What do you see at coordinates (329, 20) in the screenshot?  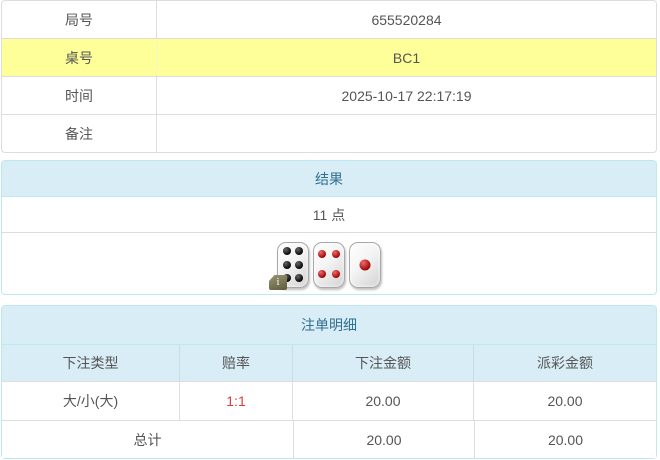 I see `round-number-row: 局号 655520284` at bounding box center [329, 20].